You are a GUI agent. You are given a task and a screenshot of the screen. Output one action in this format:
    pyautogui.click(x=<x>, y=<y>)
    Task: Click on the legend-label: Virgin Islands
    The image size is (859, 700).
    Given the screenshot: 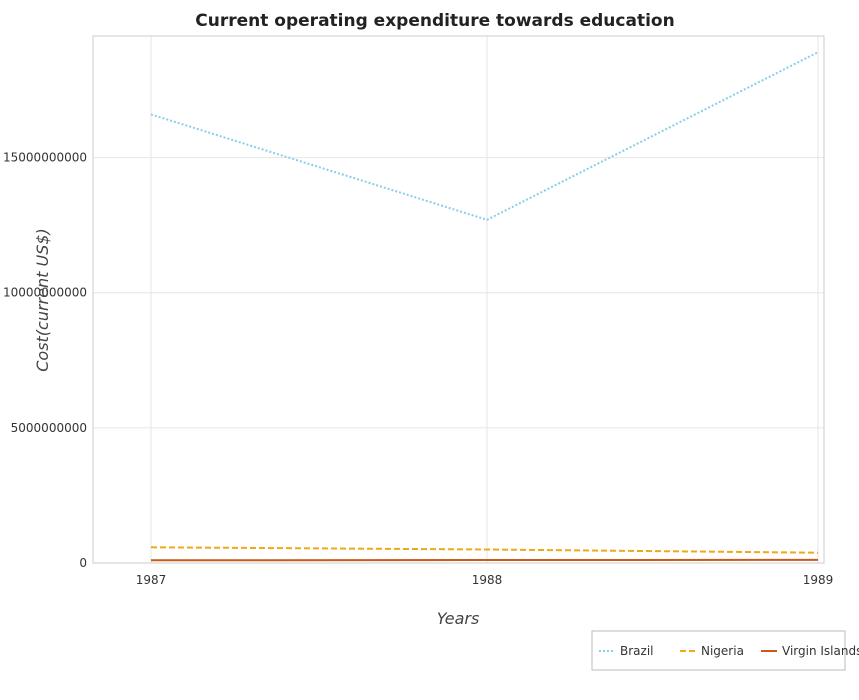 What is the action you would take?
    pyautogui.click(x=820, y=651)
    